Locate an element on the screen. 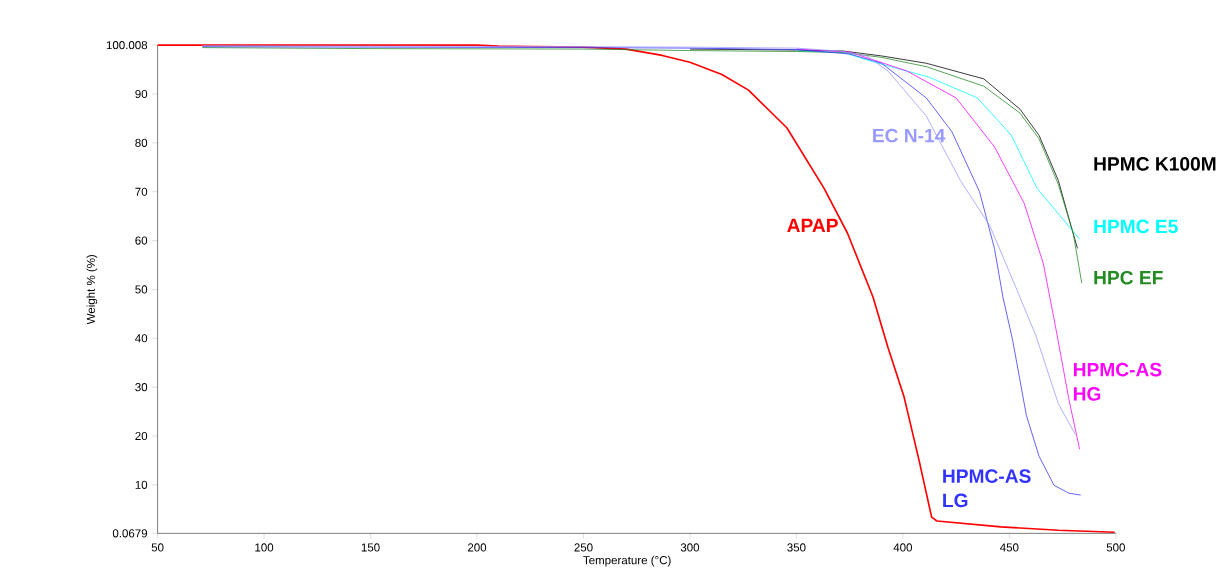 This screenshot has width=1218, height=571. x-tick-label: 100 is located at coordinates (264, 547).